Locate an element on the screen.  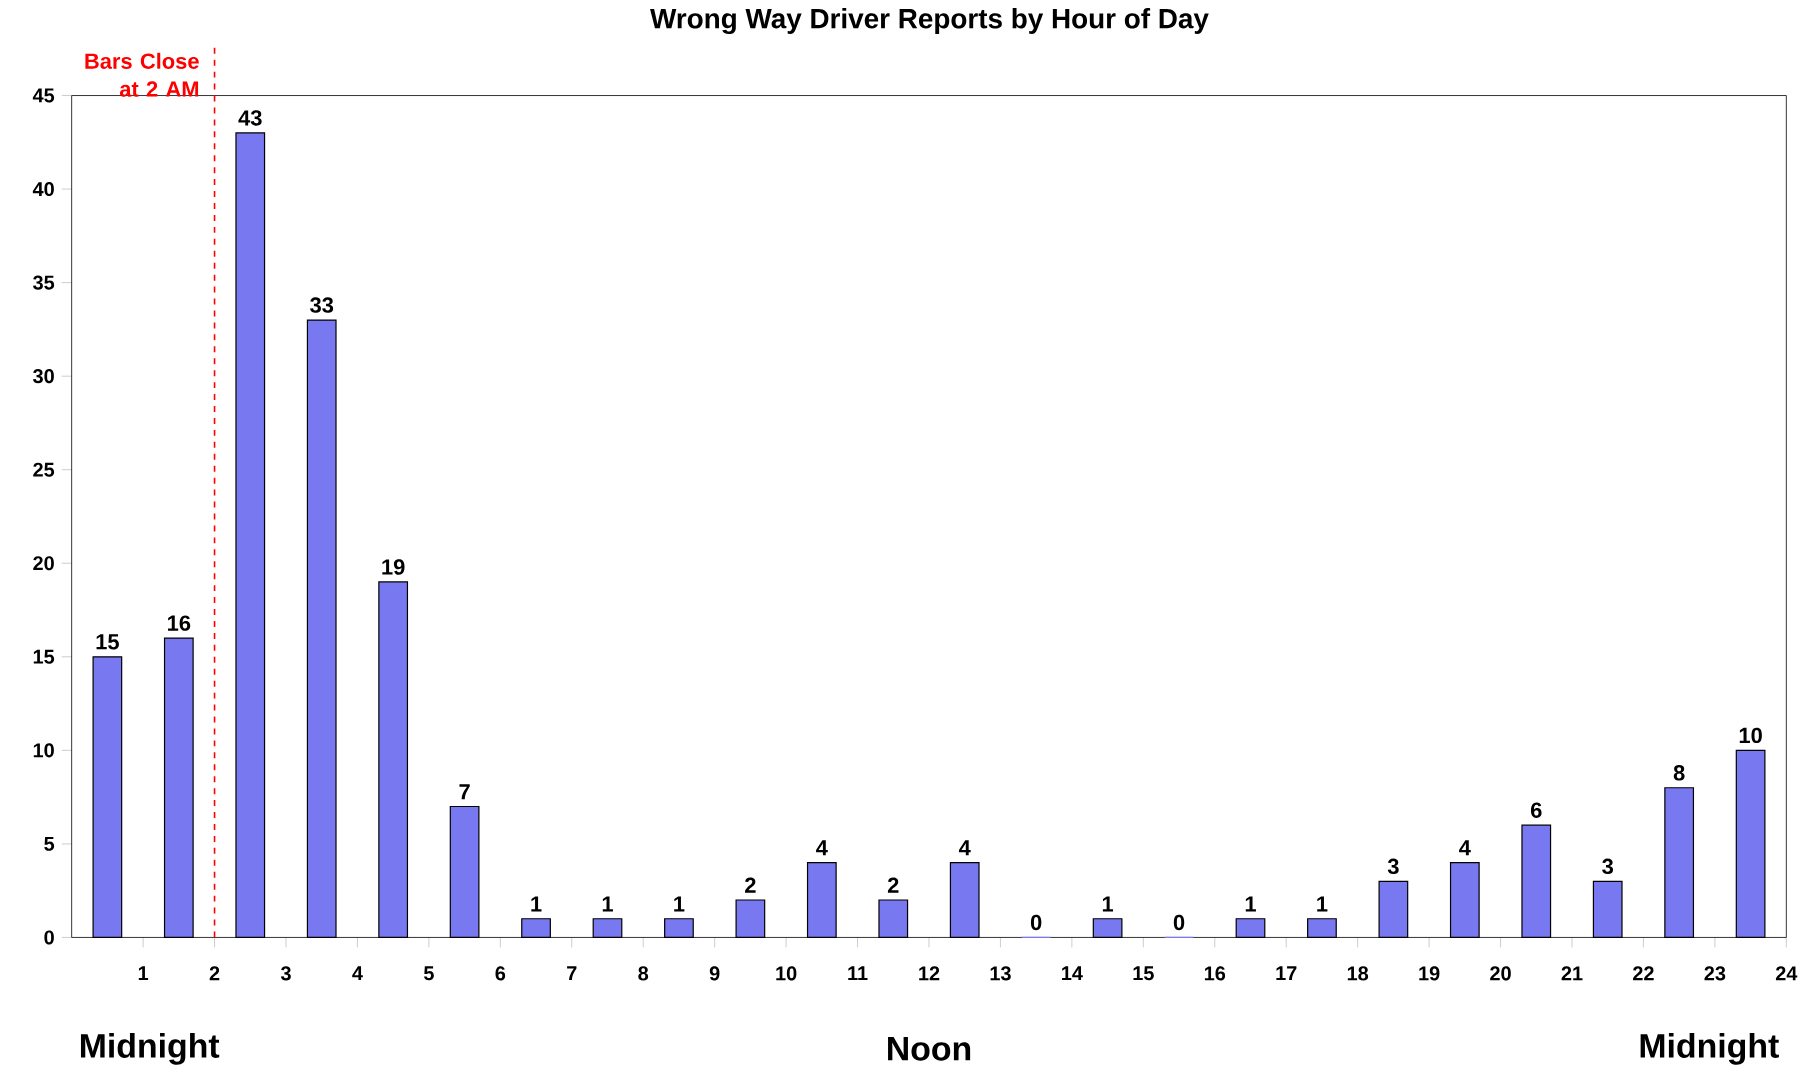
y-tick-label: 35 is located at coordinates (44, 282).